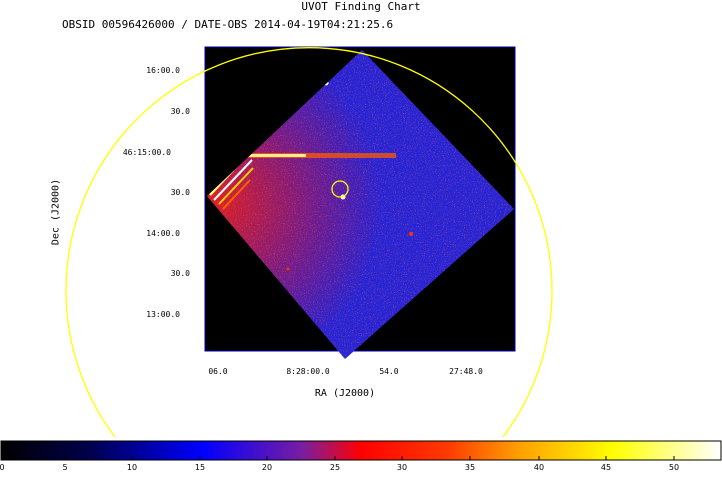 This screenshot has width=722, height=483. I want to click on colorbar-tick-label: 20, so click(267, 467).